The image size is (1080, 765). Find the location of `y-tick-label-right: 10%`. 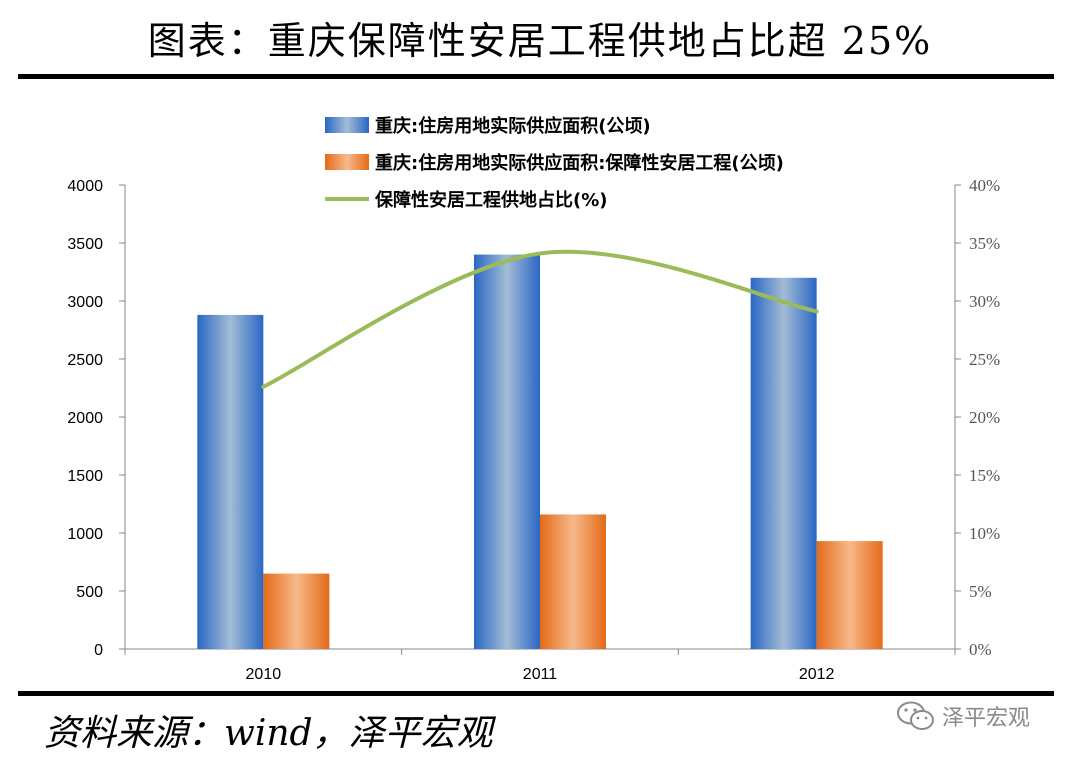

y-tick-label-right: 10% is located at coordinates (984, 533).